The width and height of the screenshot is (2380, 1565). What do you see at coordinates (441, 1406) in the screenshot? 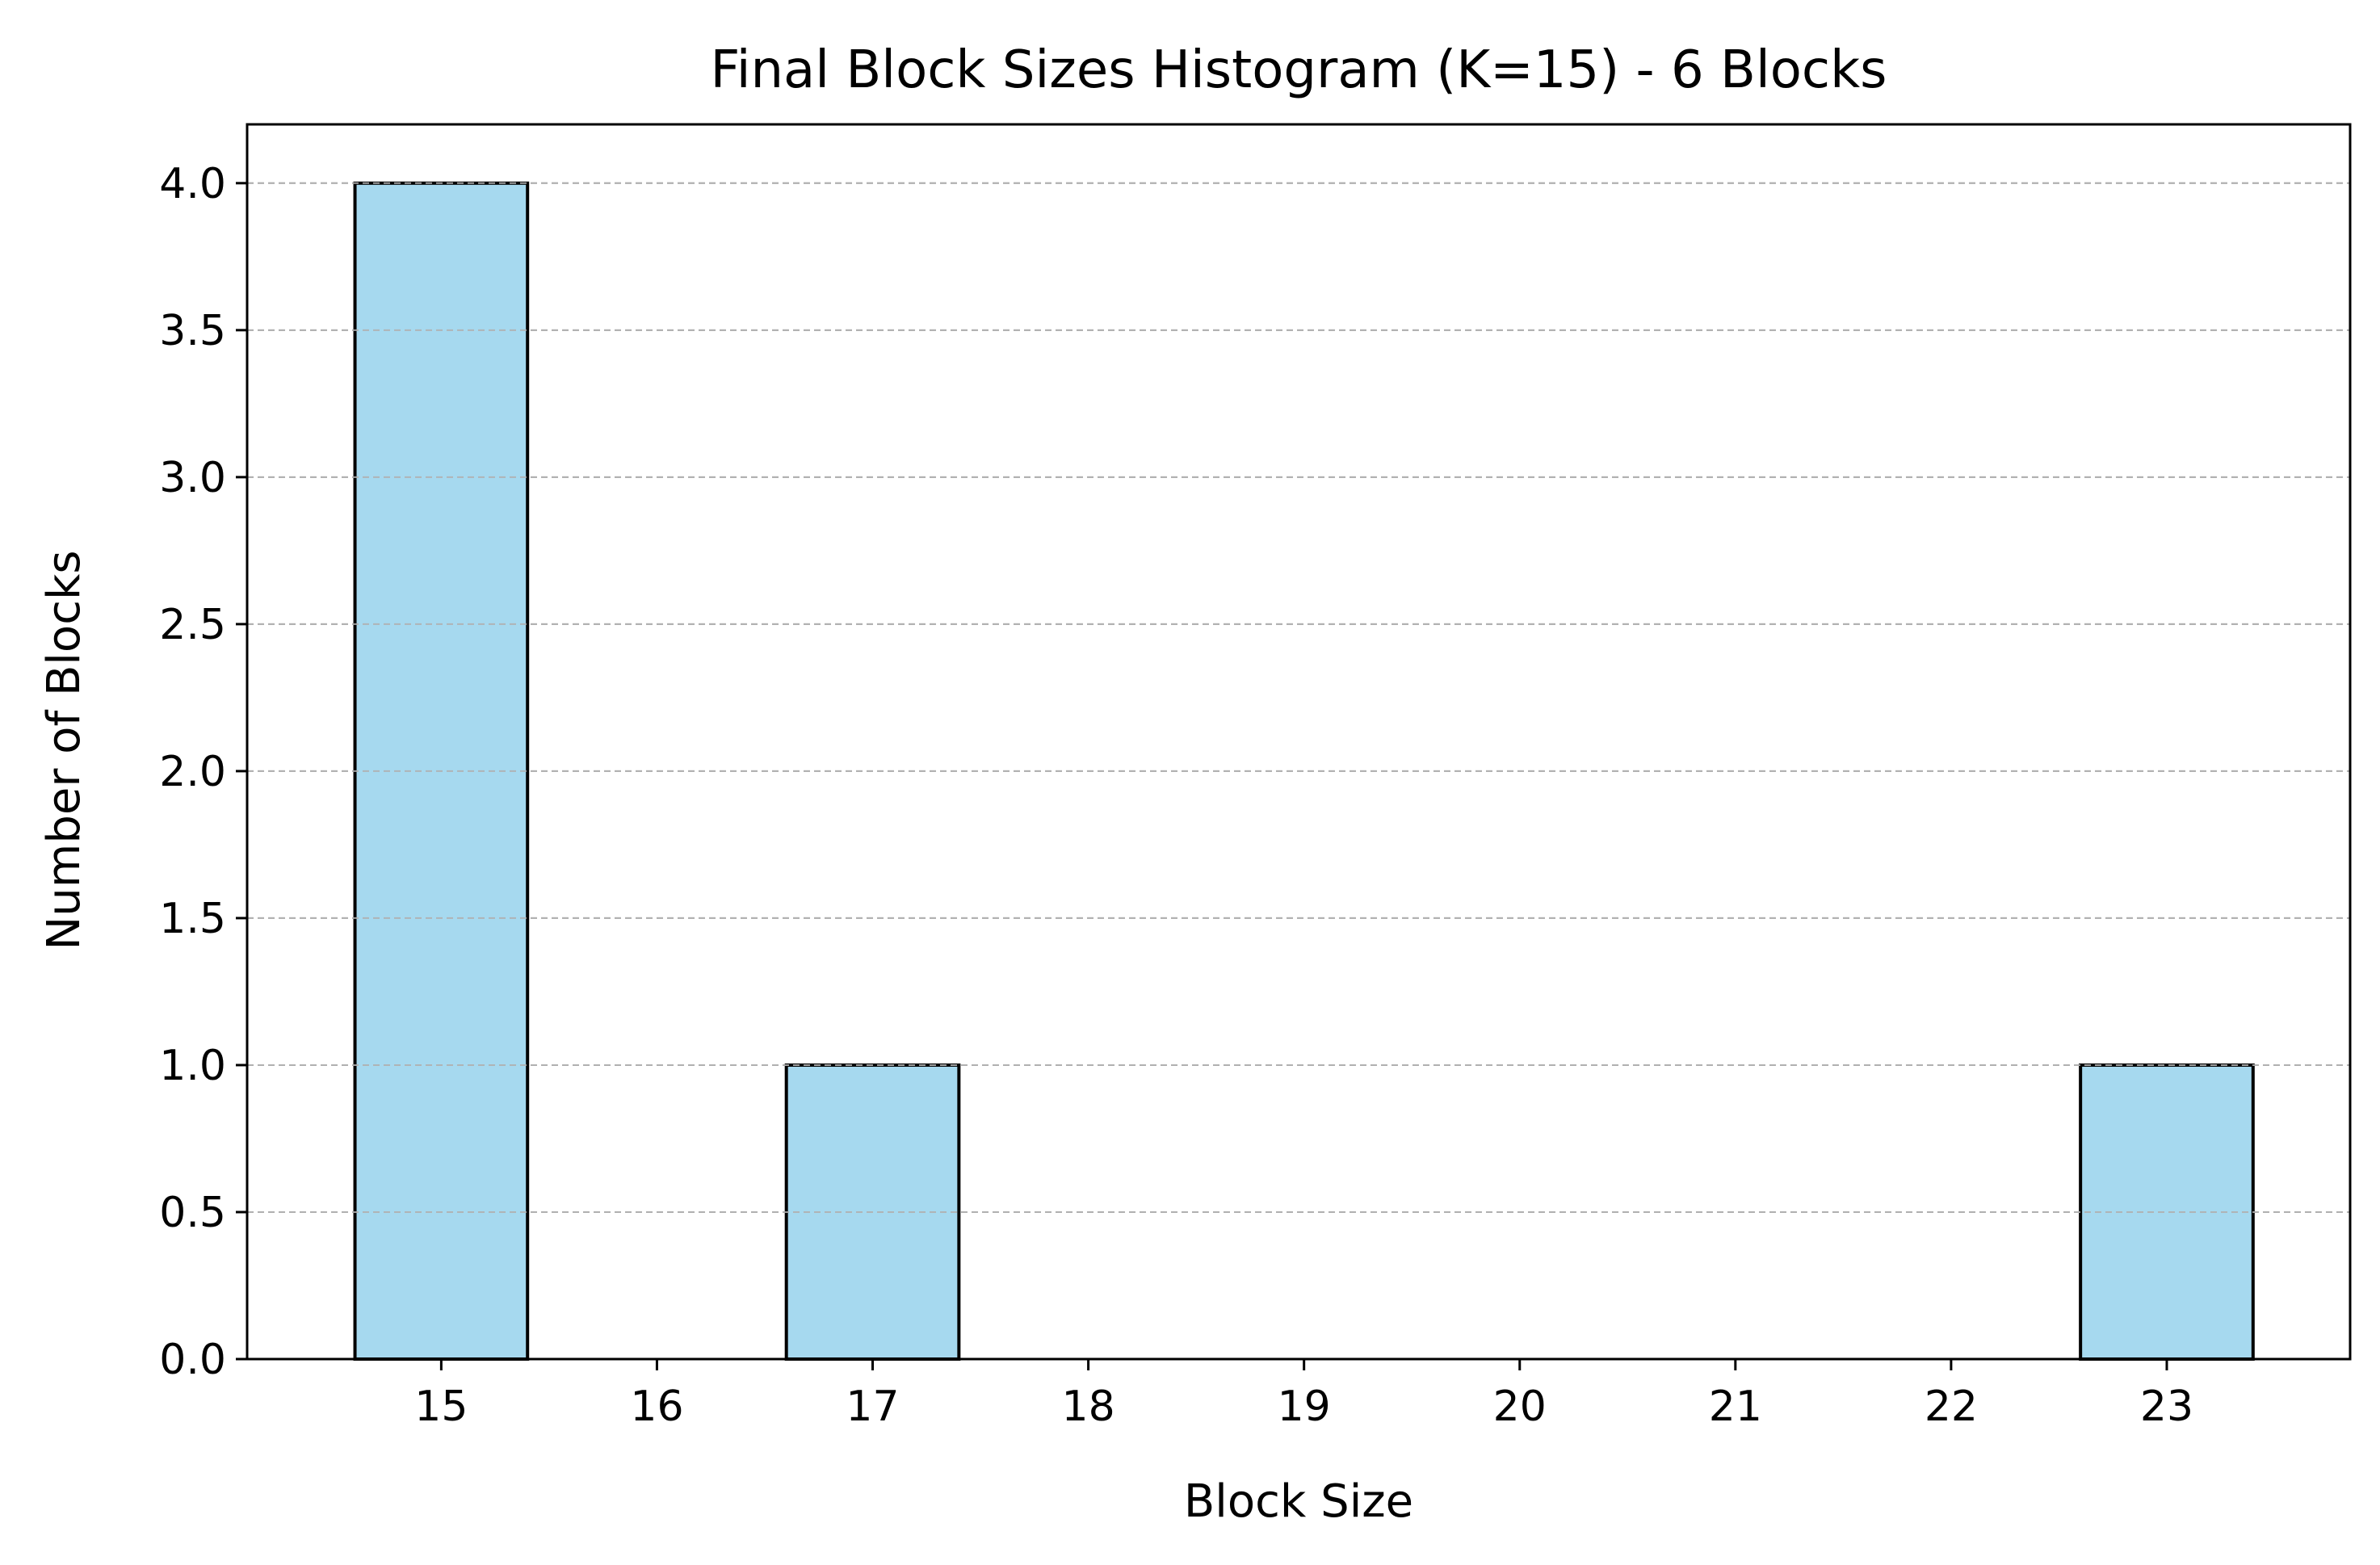
I see `x-tick-label: 15` at bounding box center [441, 1406].